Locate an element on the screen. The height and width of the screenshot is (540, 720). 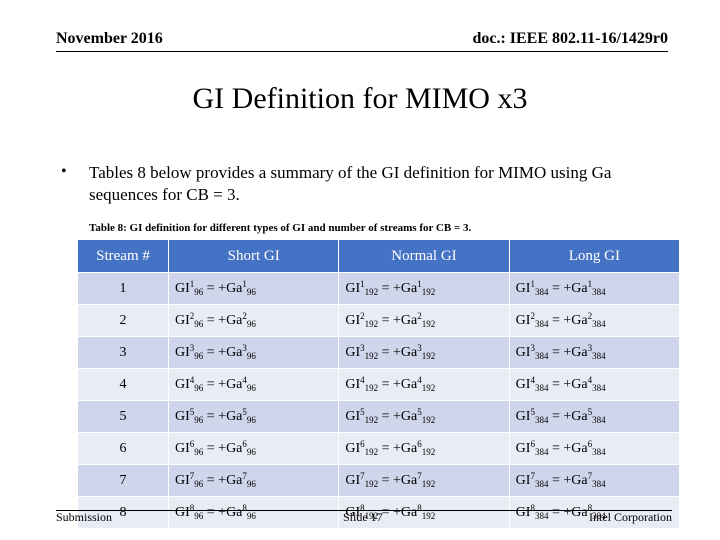
footer-slide-number: Slide 17 is located at coordinates (363, 517).